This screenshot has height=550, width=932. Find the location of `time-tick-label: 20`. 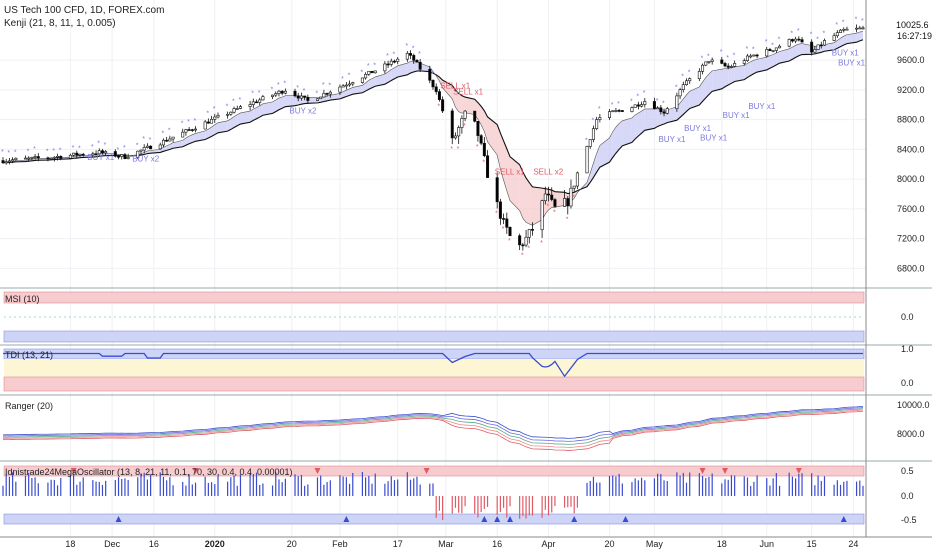

time-tick-label: 20 is located at coordinates (609, 544).